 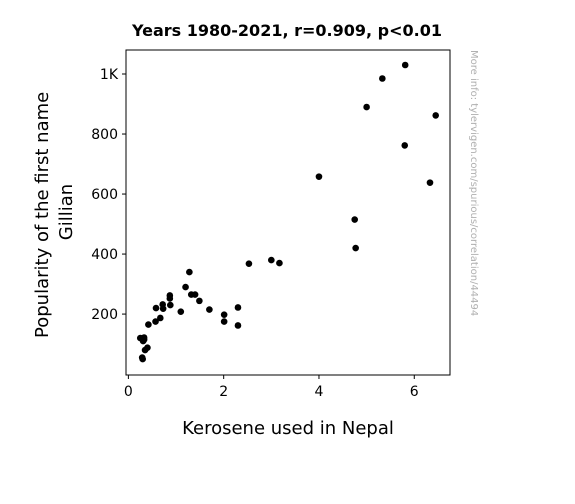 I want to click on y-tick-label: 200, so click(x=104, y=315).